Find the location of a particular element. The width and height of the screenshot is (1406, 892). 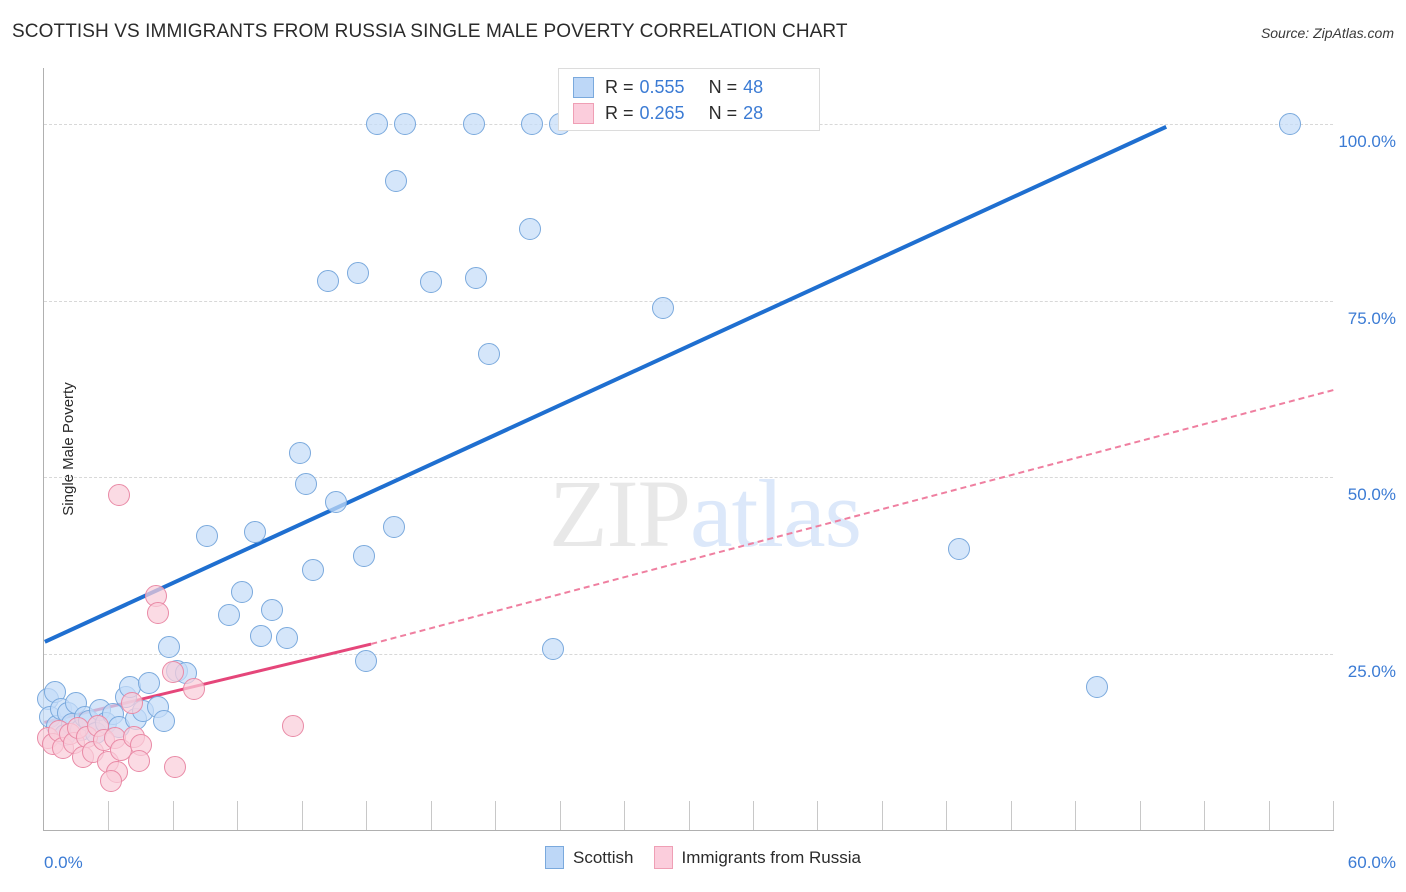

legend-item-scottish: Scottish is located at coordinates (589, 857).